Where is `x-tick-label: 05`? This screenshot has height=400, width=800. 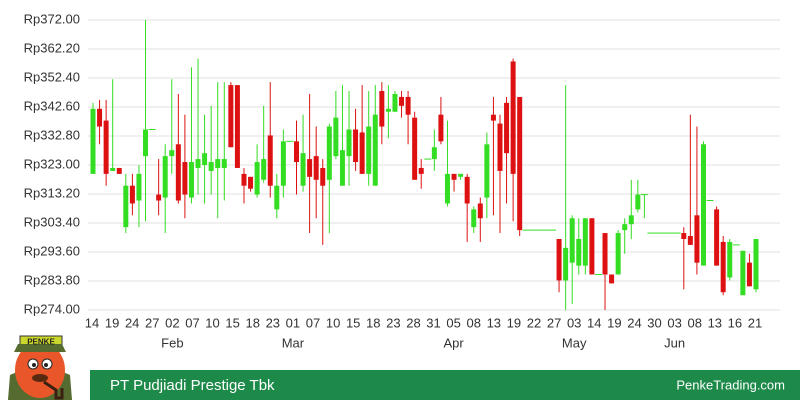 x-tick-label: 05 is located at coordinates (453, 322).